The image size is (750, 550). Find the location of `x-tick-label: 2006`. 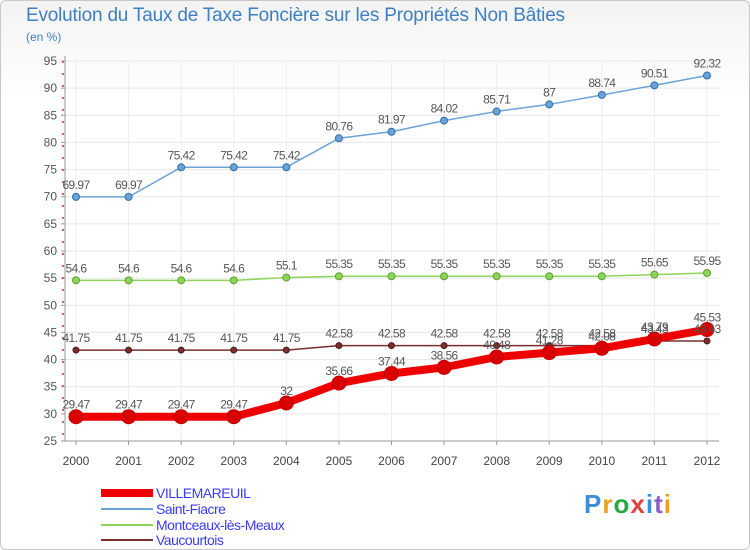

x-tick-label: 2006 is located at coordinates (391, 461).